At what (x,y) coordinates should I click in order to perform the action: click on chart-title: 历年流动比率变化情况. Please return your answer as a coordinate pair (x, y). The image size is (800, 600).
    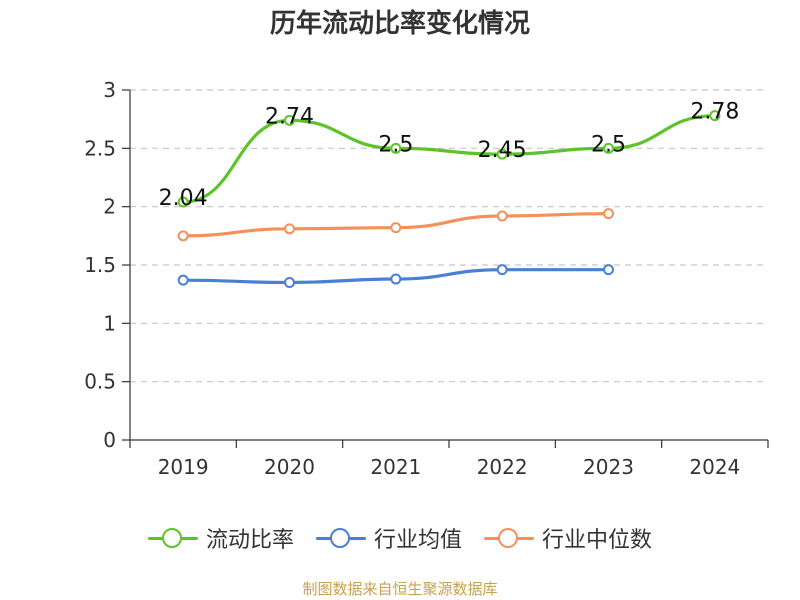
    Looking at the image, I should click on (399, 24).